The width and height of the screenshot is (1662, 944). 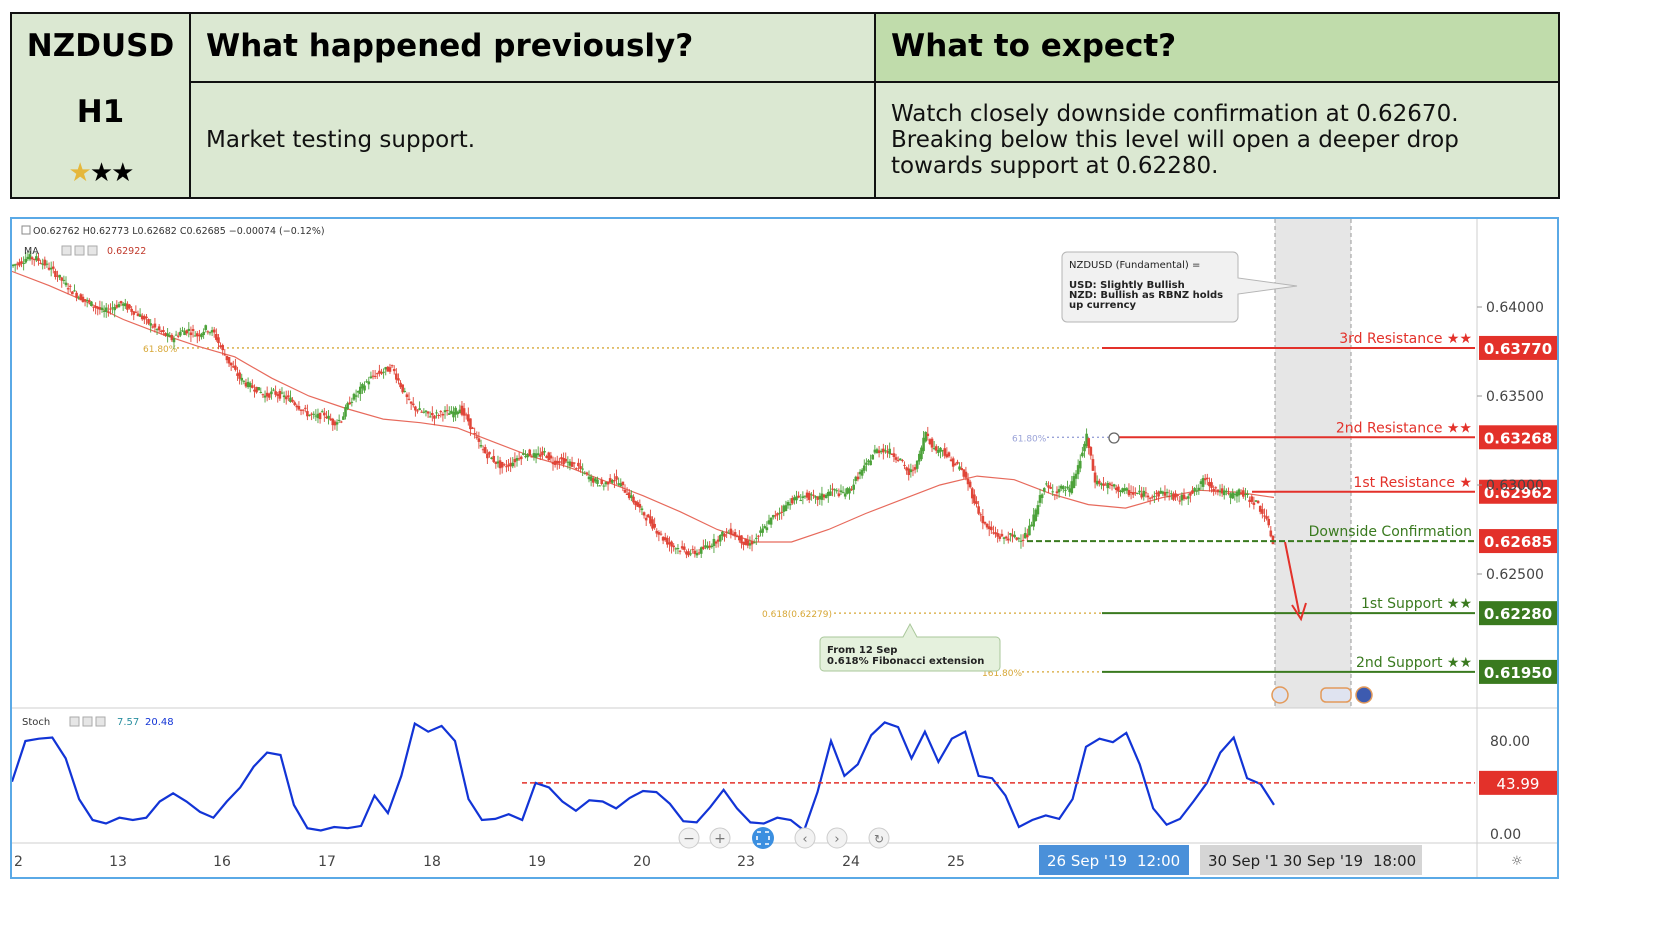 I want to click on stoch-tick-label: 0.00, so click(x=1505, y=835).